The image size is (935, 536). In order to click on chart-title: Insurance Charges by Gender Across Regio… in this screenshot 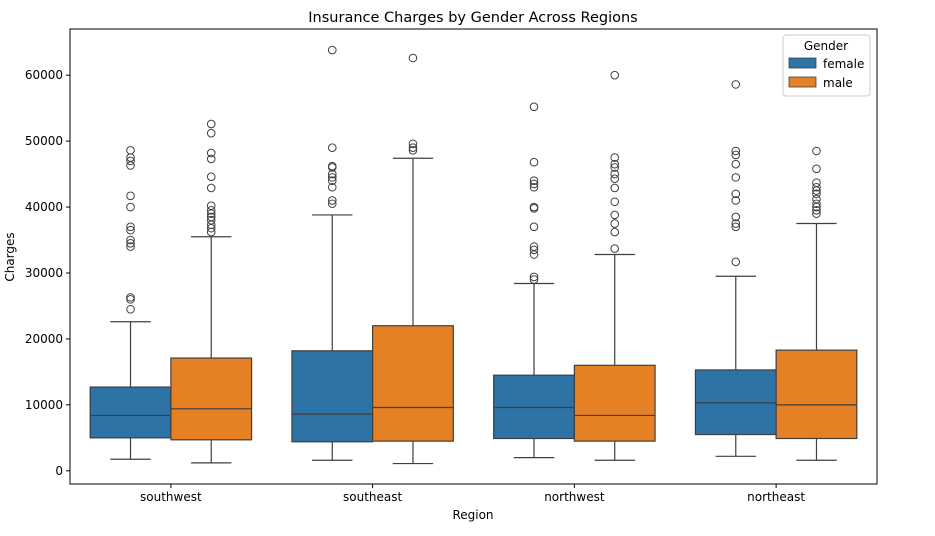, I will do `click(472, 18)`.